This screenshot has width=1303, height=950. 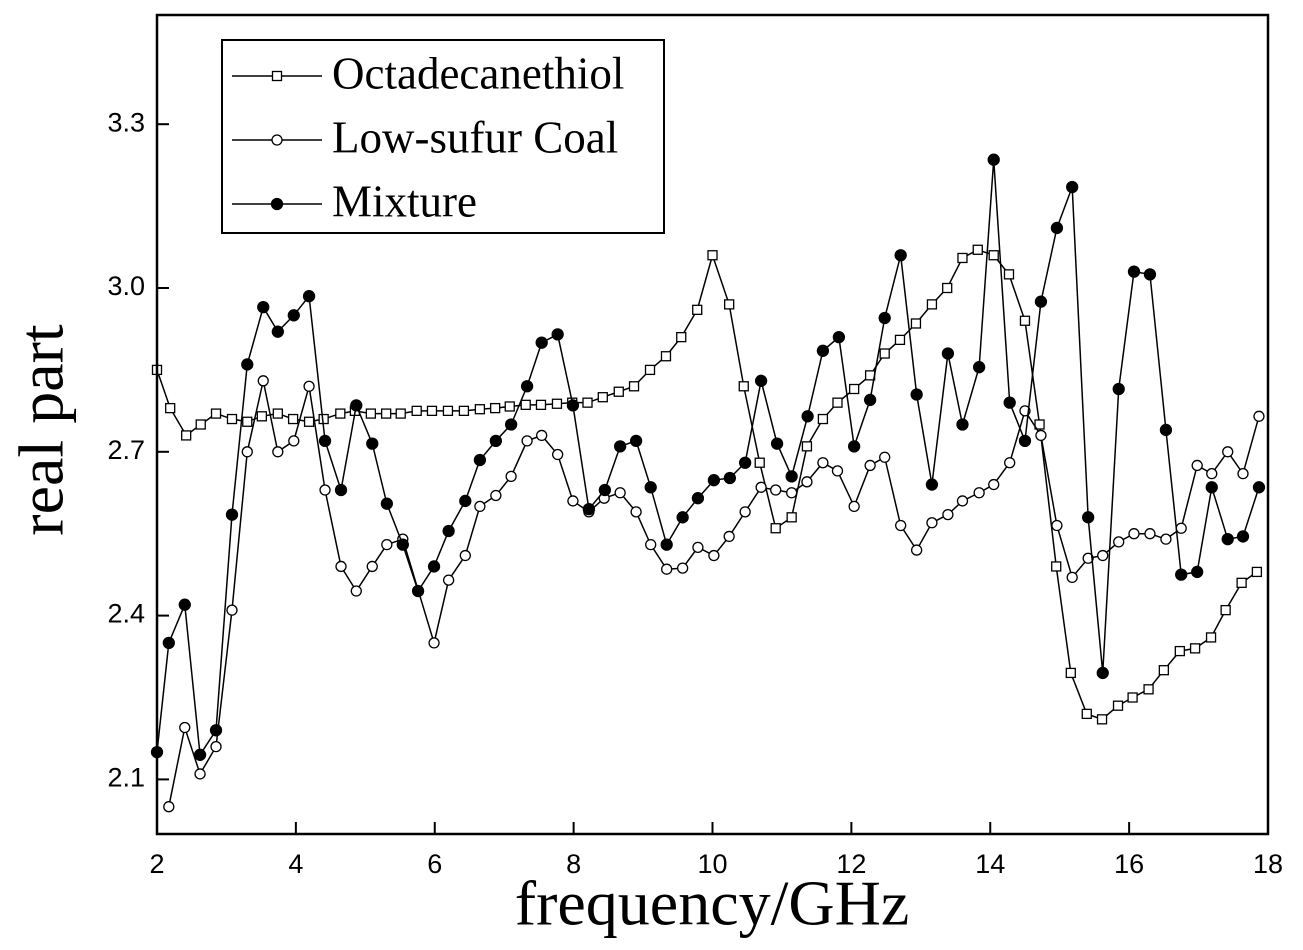 I want to click on legend-label: Low-sufur Coal, so click(x=475, y=137).